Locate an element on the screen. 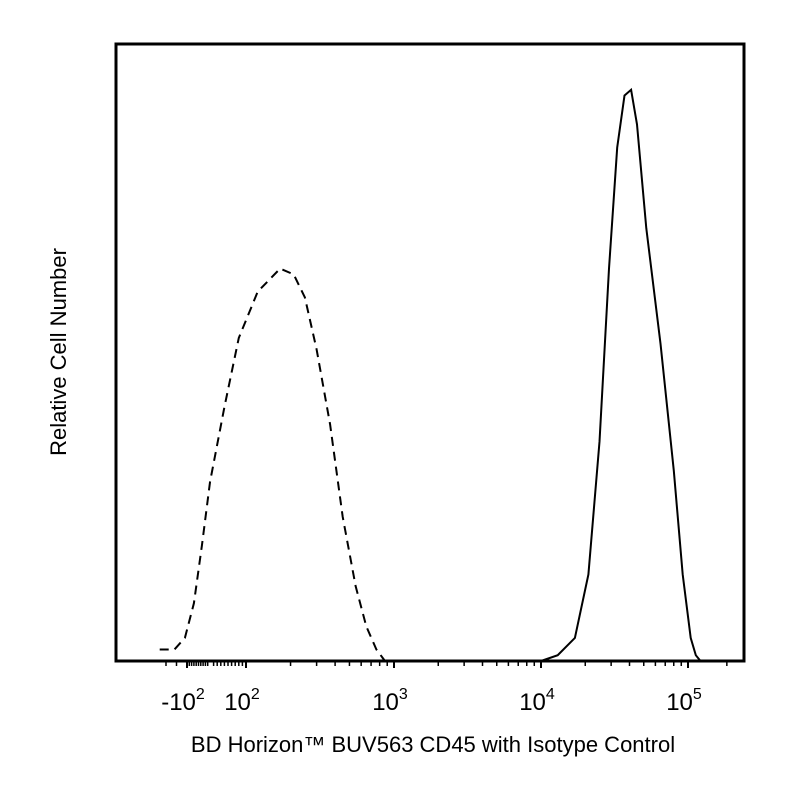  x-tick: 105 is located at coordinates (684, 688).